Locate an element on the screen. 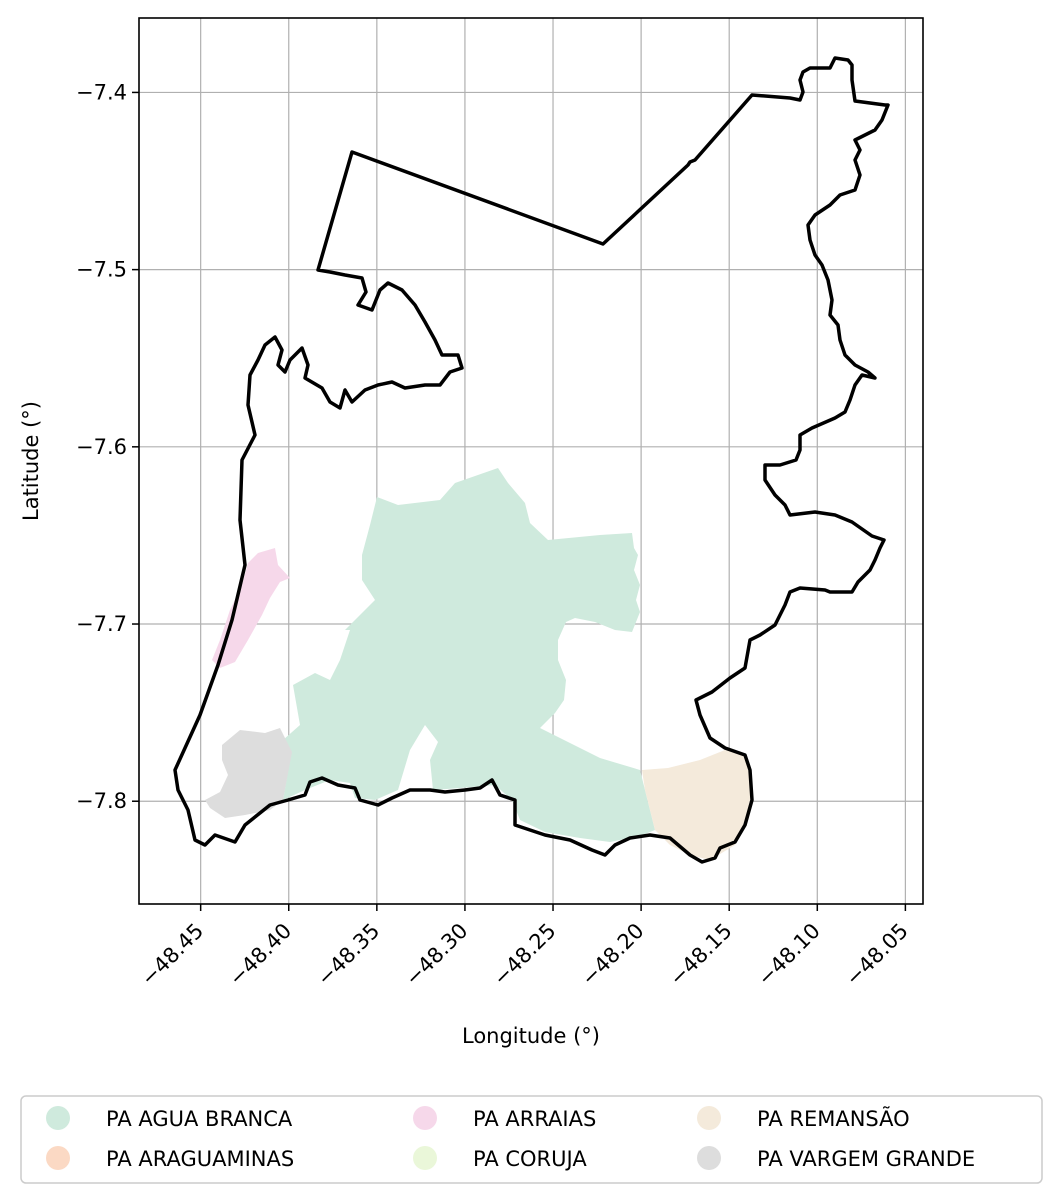 The image size is (1062, 1202). x-tick-label: −48.35 is located at coordinates (348, 955).